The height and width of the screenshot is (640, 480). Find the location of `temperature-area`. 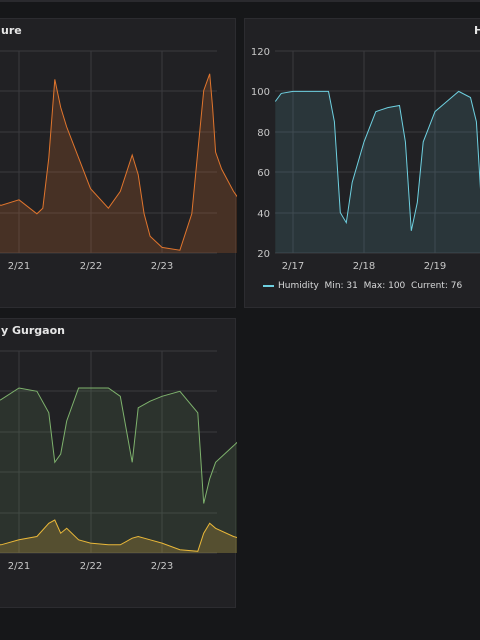

temperature-area is located at coordinates (118, 163).